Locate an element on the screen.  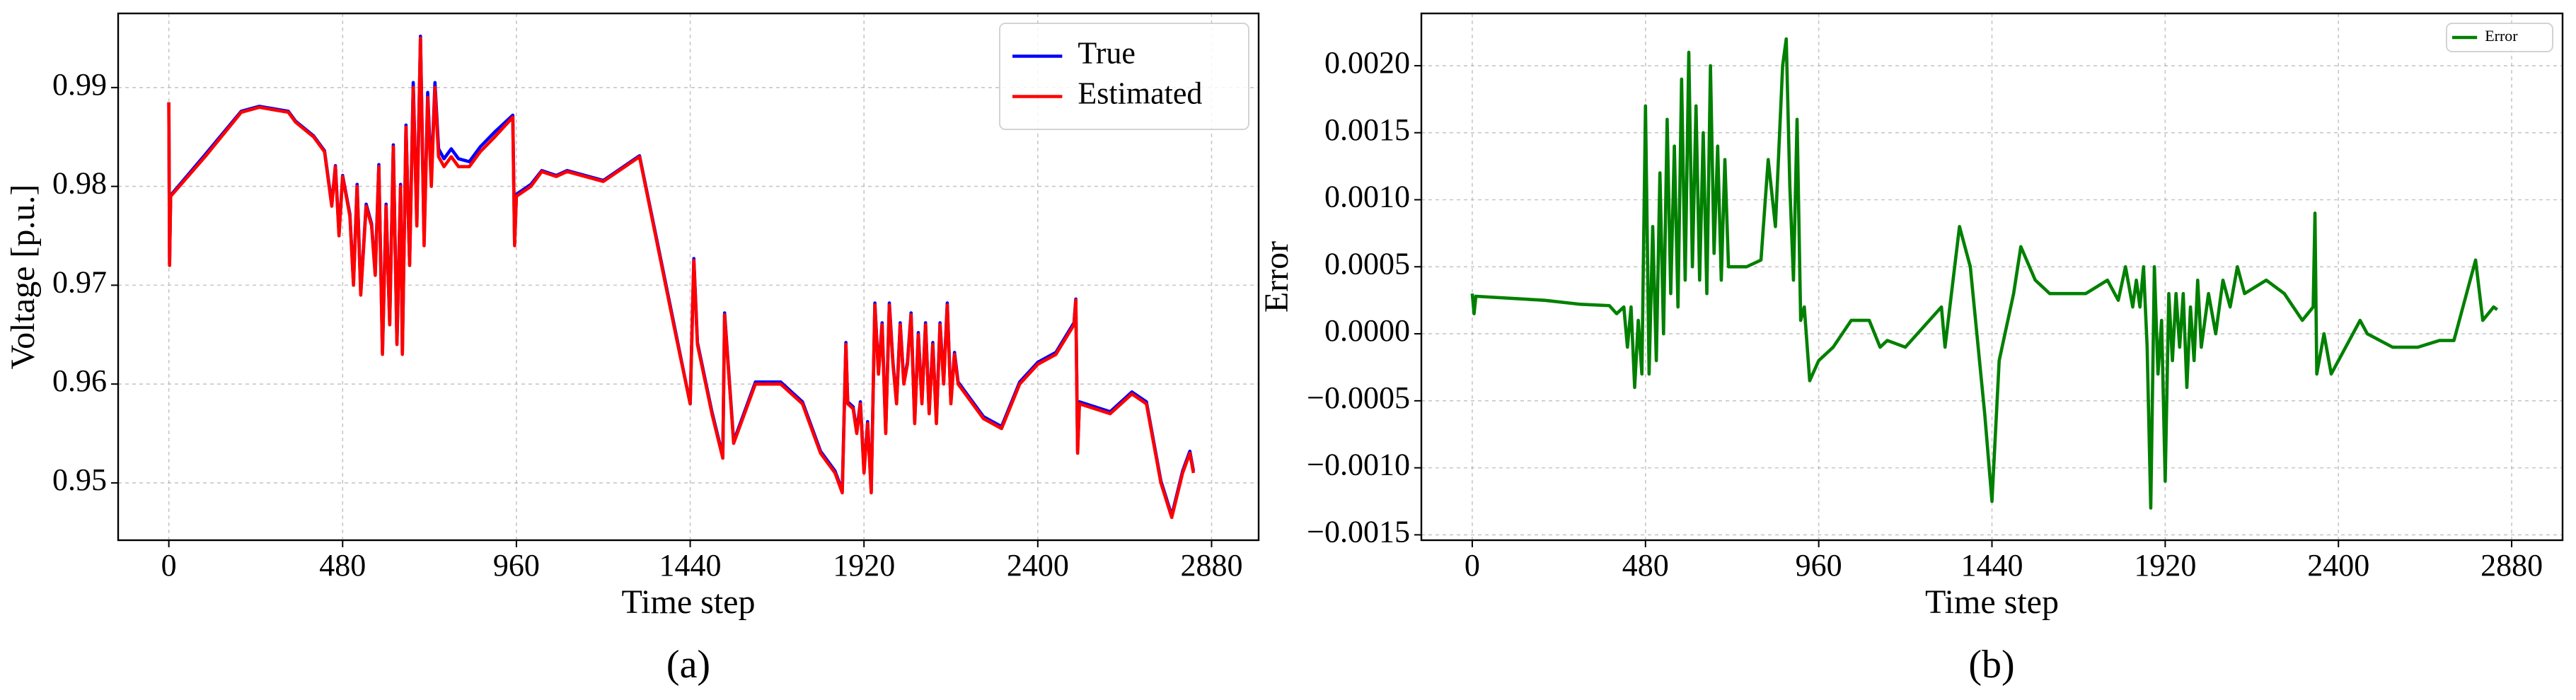
legend-label: Error is located at coordinates (2501, 36).